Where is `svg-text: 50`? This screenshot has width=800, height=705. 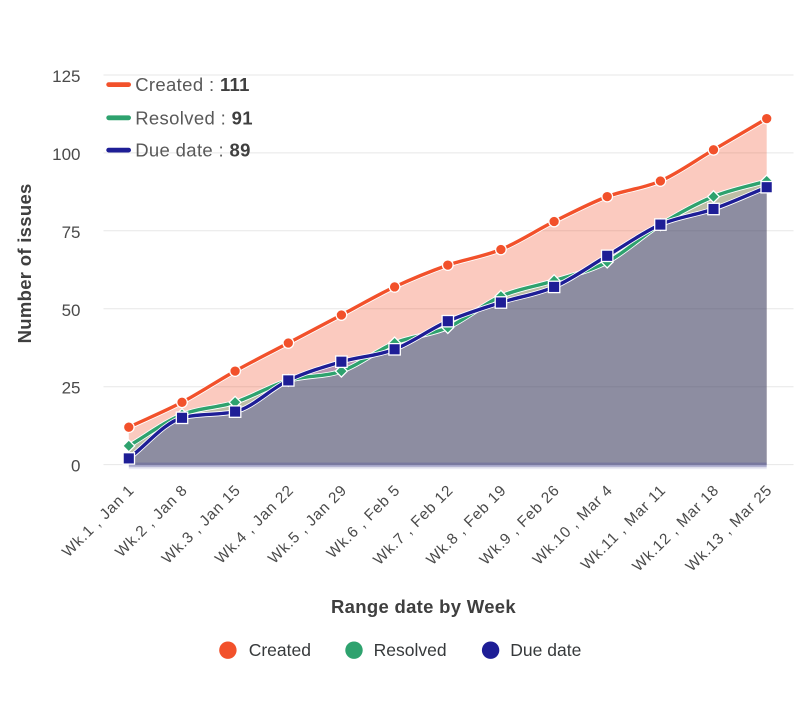
svg-text: 50 is located at coordinates (71, 310).